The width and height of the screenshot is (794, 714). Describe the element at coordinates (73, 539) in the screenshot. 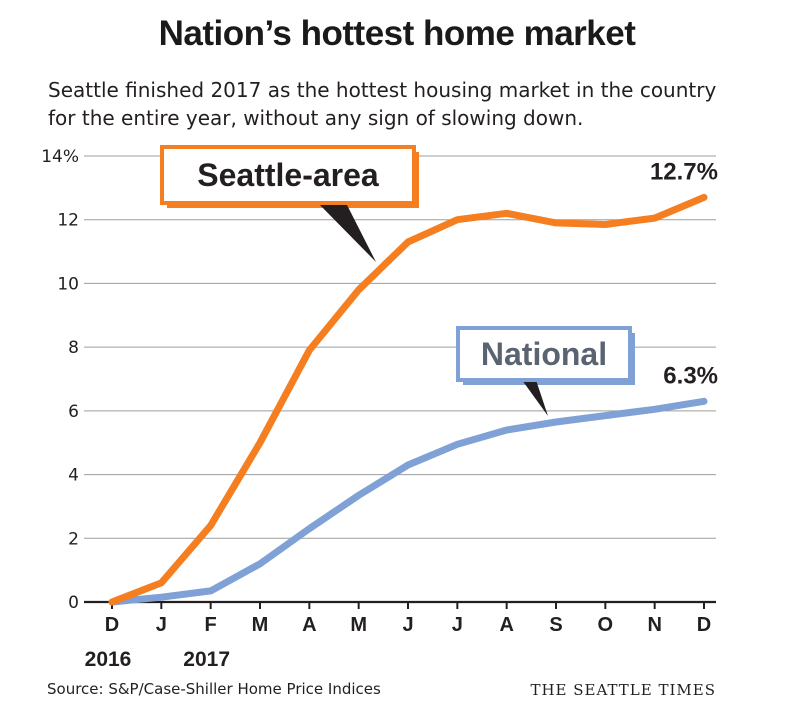

I see `y-tick-label: 2` at that location.